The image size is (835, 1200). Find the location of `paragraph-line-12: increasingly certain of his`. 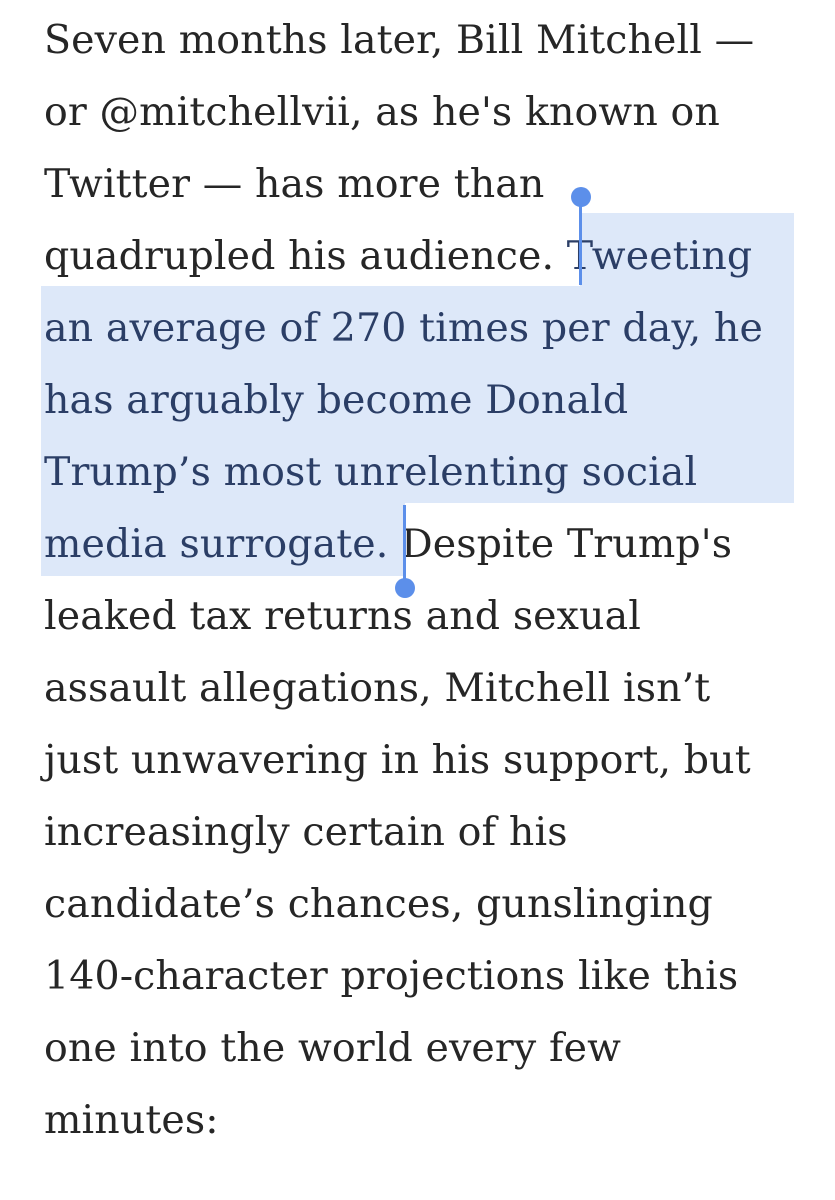

paragraph-line-12: increasingly certain of his is located at coordinates (306, 832).